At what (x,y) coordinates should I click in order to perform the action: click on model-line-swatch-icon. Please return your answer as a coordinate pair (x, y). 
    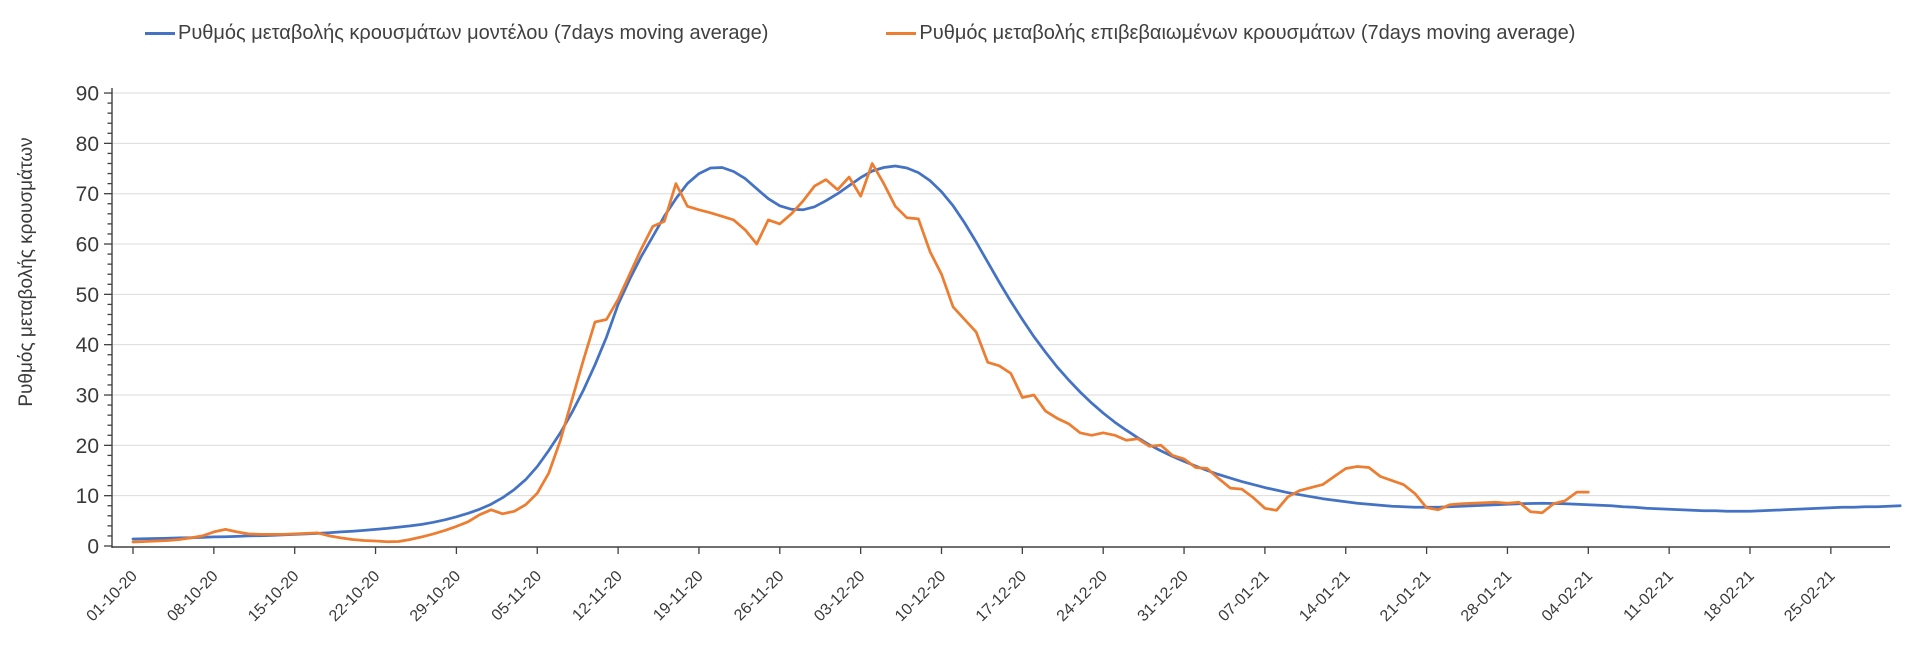
    Looking at the image, I should click on (160, 33).